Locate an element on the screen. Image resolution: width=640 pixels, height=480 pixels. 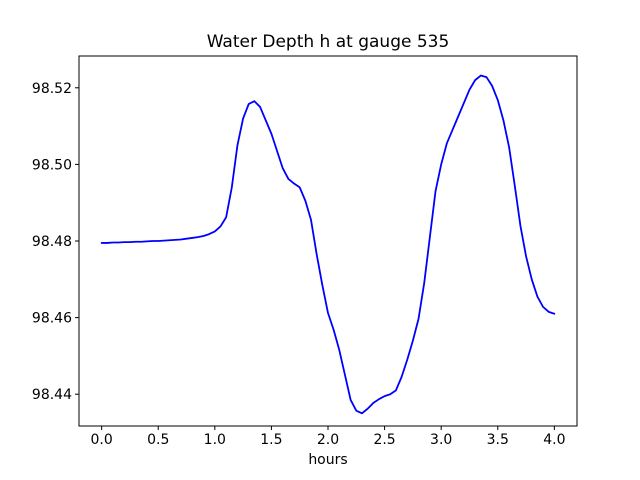
x-tick-label: 3.5 is located at coordinates (498, 440).